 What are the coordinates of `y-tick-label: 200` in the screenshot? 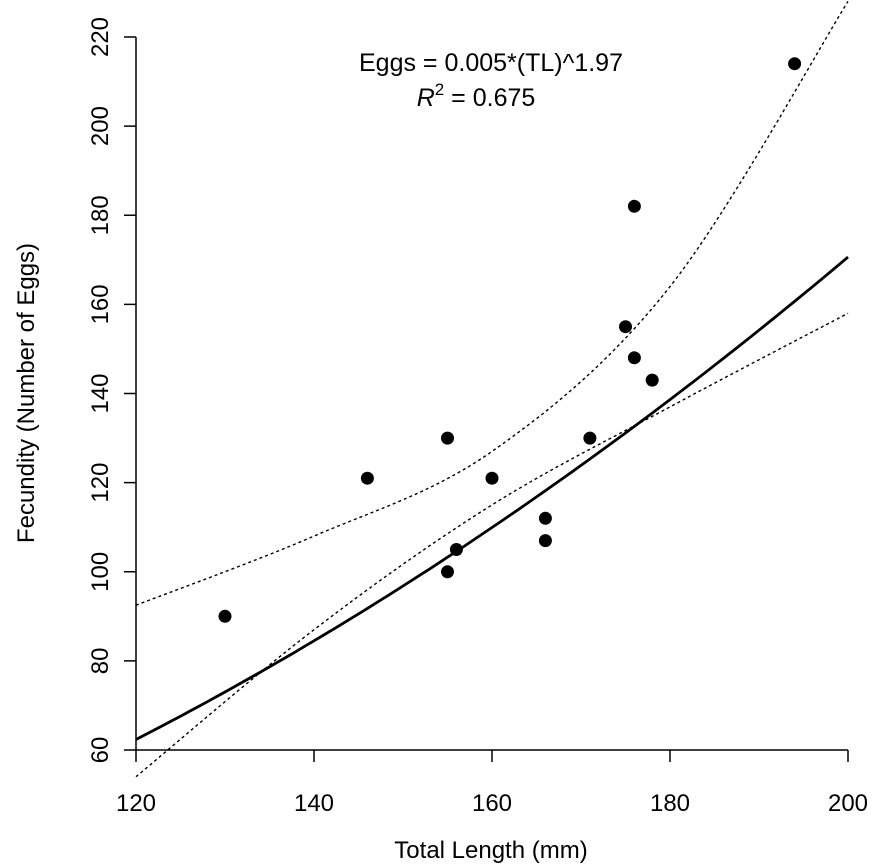 It's located at (100, 126).